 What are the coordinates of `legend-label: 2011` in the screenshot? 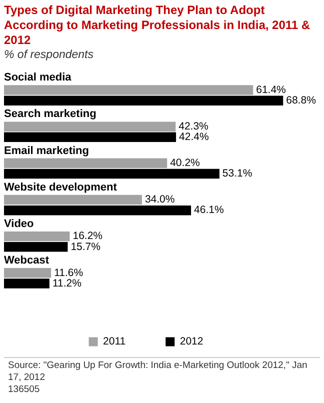 It's located at (114, 342).